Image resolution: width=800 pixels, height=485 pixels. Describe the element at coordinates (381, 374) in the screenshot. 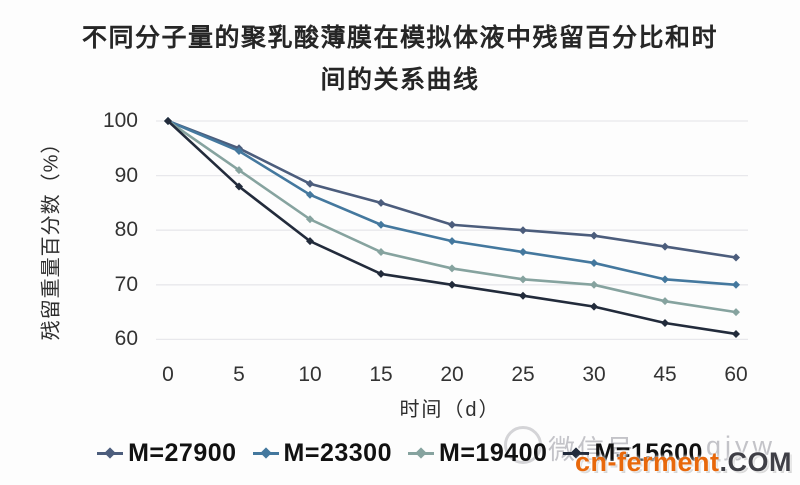

I see `x-tick-15: 15` at that location.